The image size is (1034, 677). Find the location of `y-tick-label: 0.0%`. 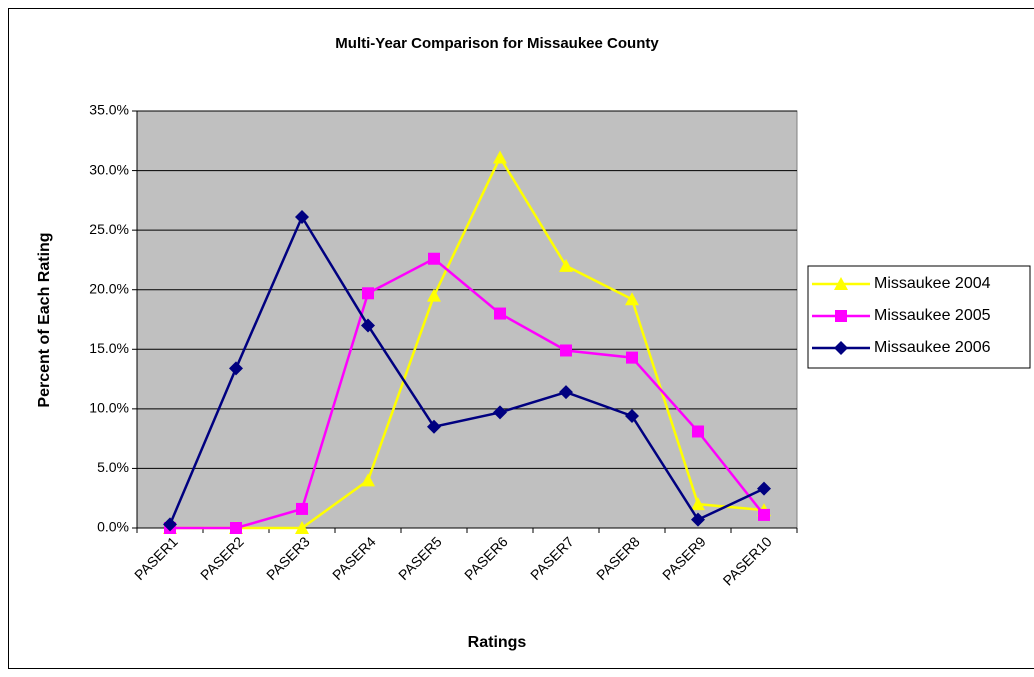

y-tick-label: 0.0% is located at coordinates (113, 527).